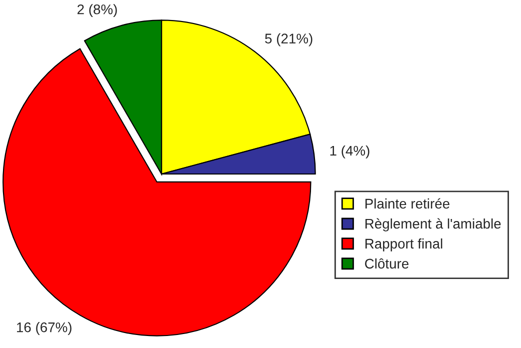 The image size is (521, 348). What do you see at coordinates (407, 203) in the screenshot?
I see `legend-label: Plainte retirée` at bounding box center [407, 203].